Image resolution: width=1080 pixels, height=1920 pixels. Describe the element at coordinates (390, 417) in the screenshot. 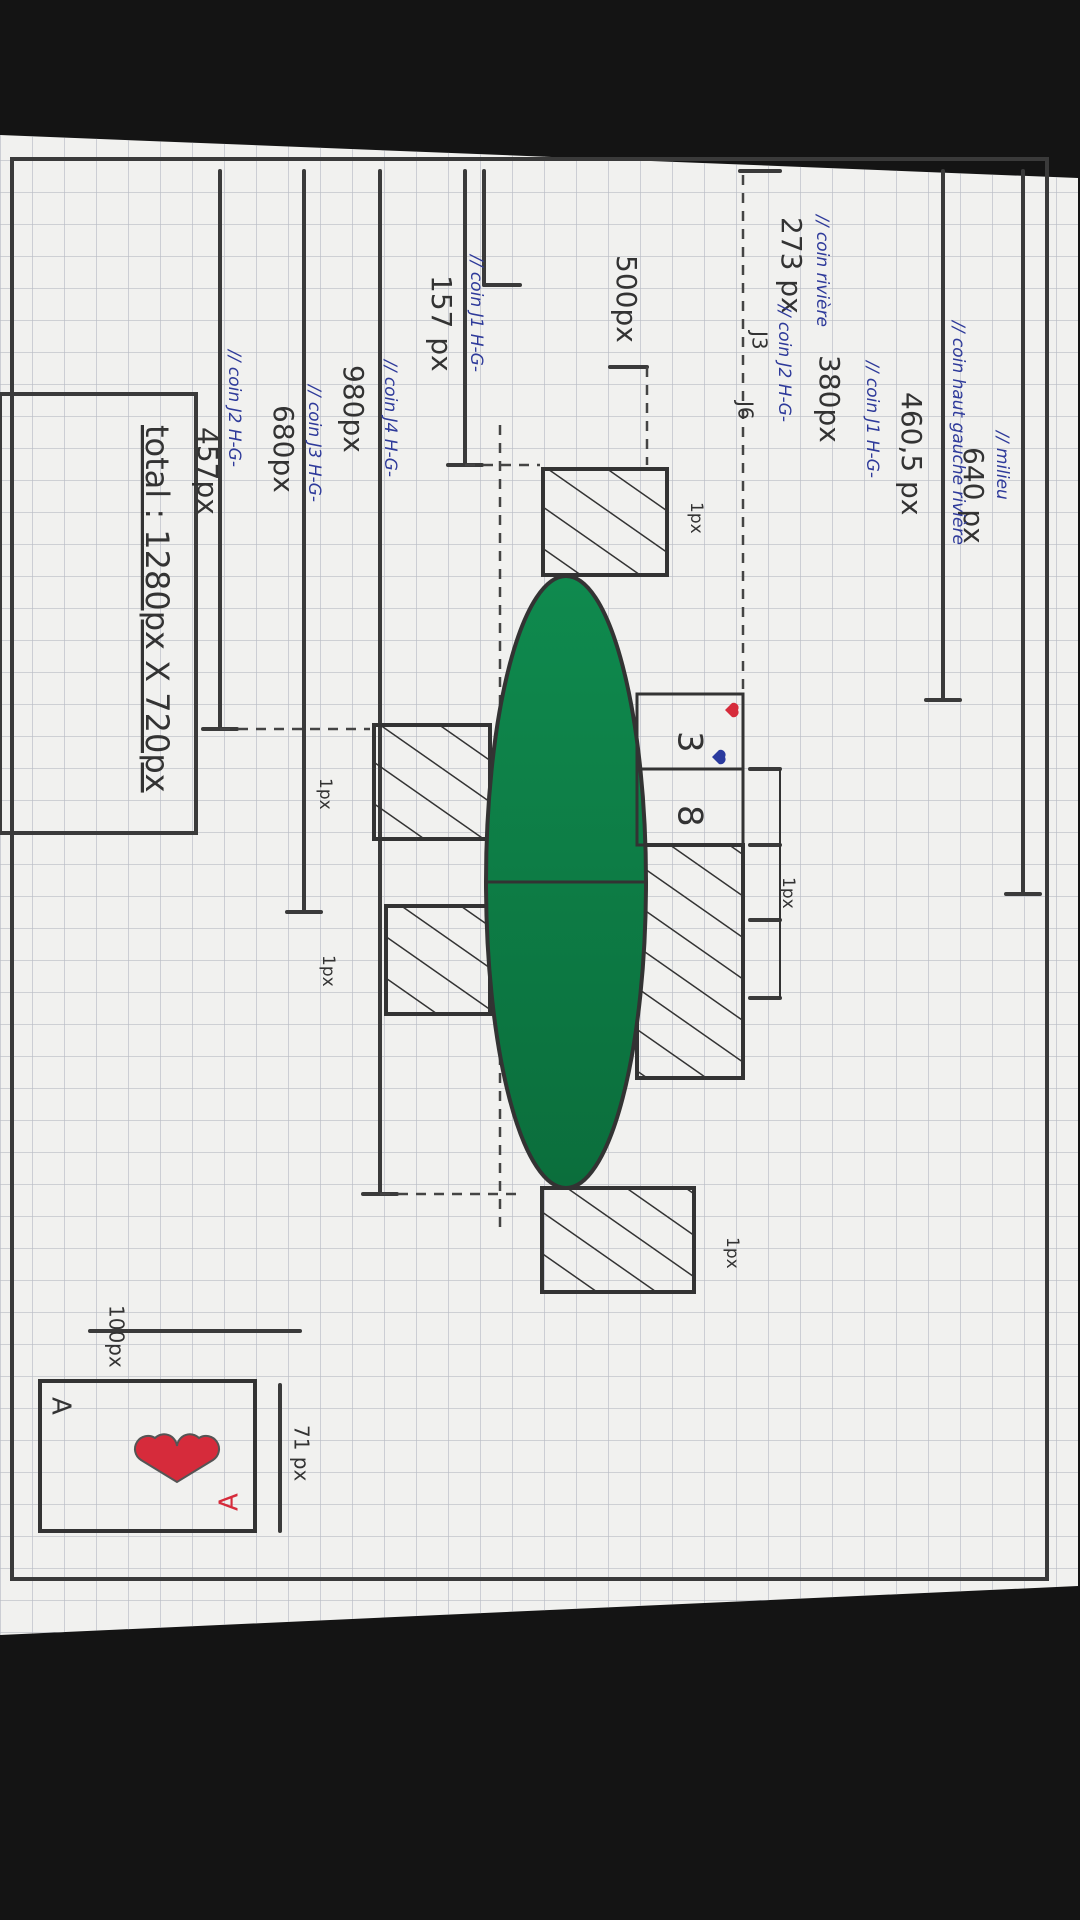

I see `note-label: // coin J4 H-G-` at that location.